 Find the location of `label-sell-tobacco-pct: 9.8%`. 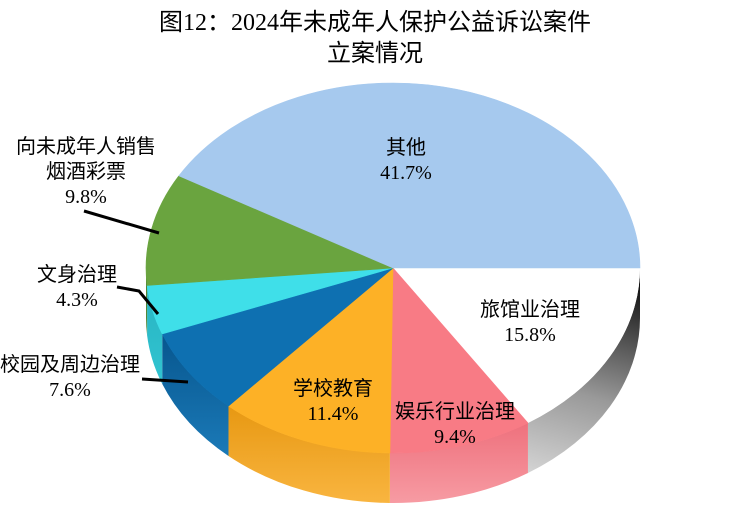

label-sell-tobacco-pct: 9.8% is located at coordinates (86, 197).